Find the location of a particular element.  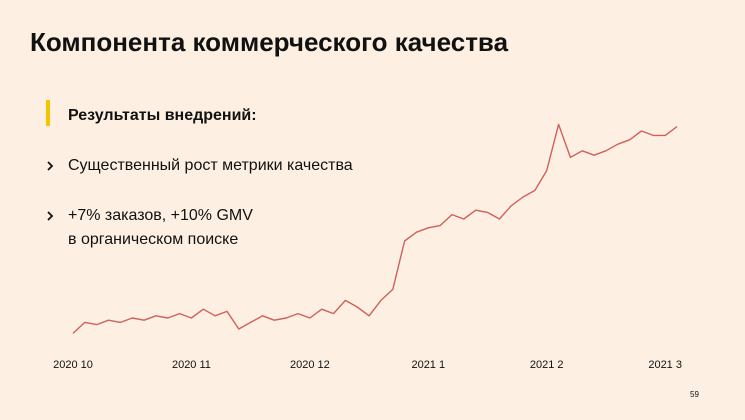

x-tick-label: 2020 12 is located at coordinates (310, 365).